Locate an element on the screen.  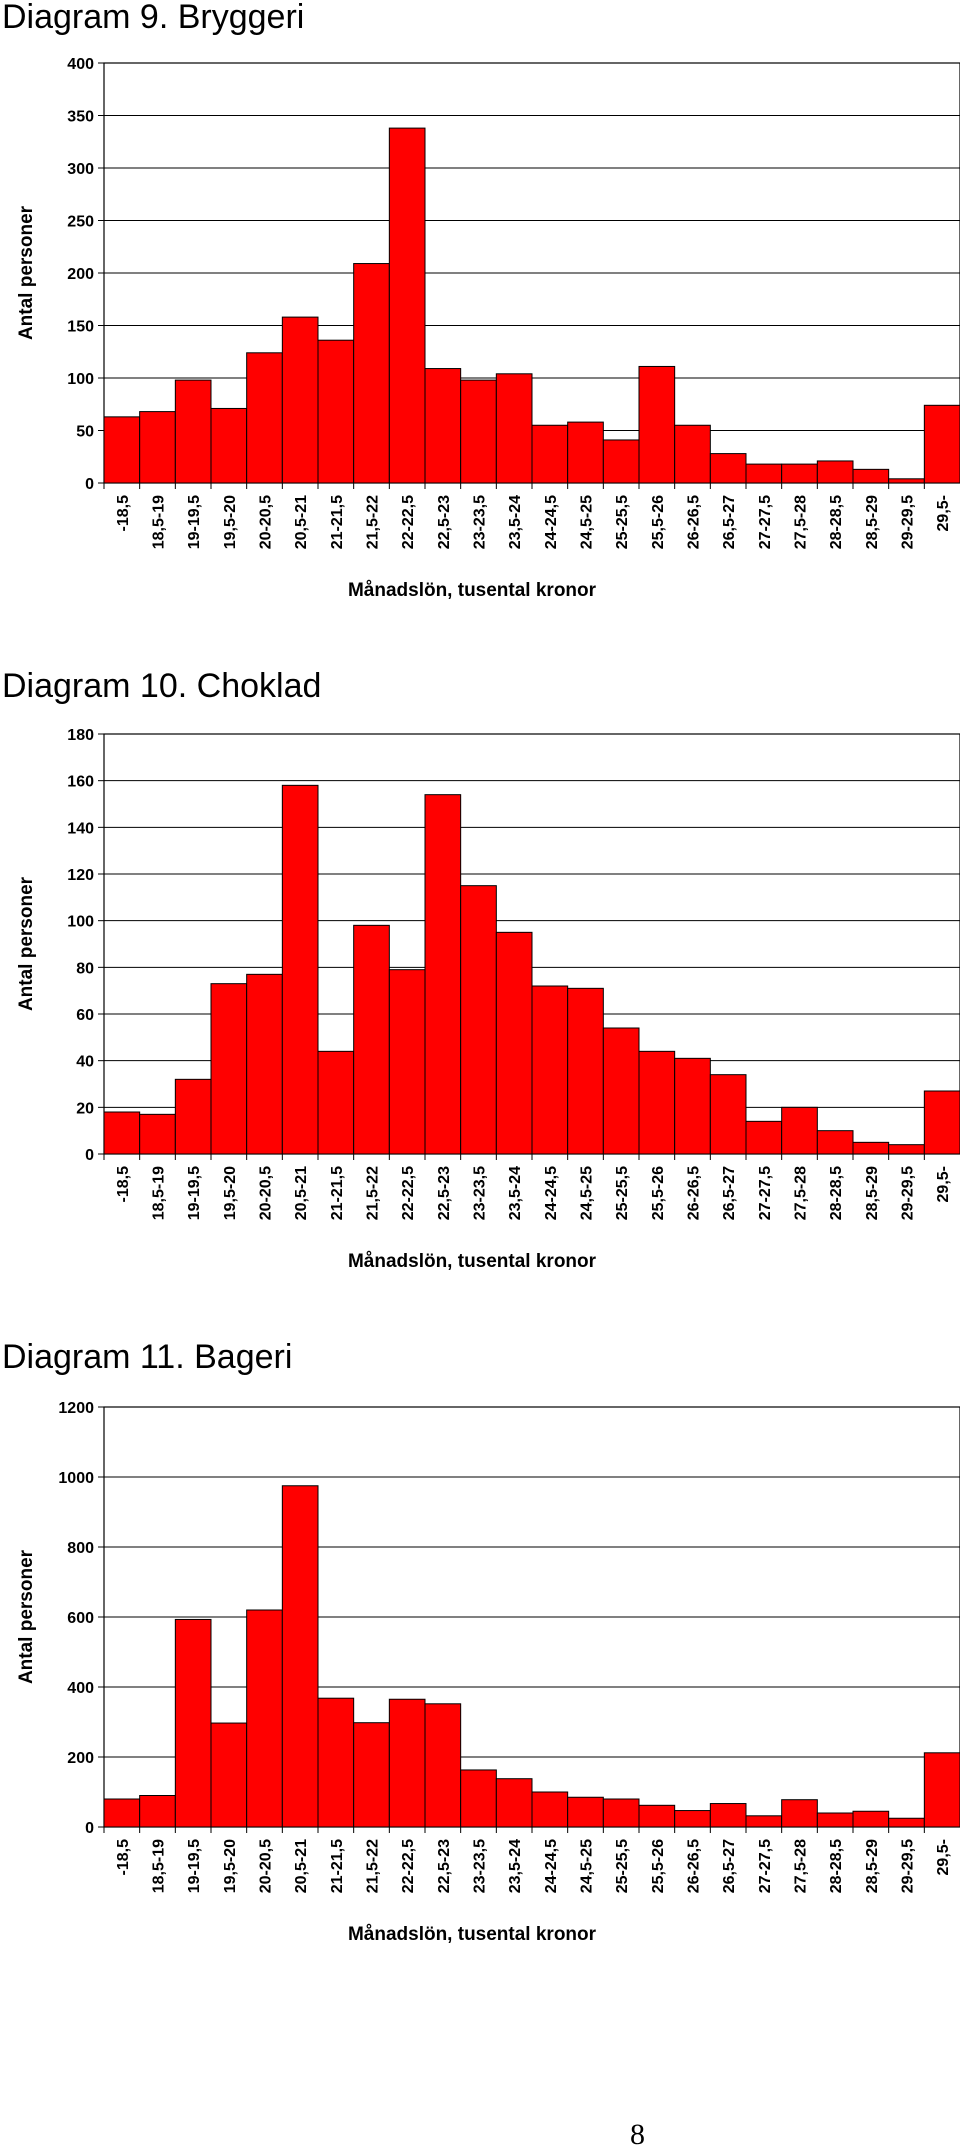
x-tick-label: 21-21,5 is located at coordinates (337, 1866).